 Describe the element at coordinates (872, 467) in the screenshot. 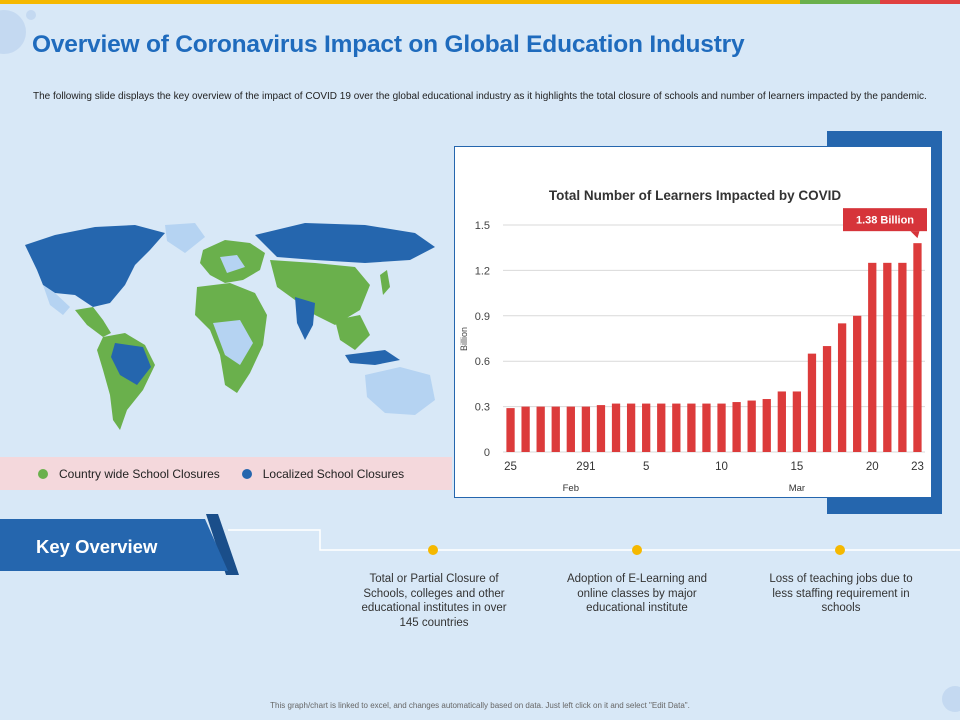

I see `x-tick-label: 20` at that location.